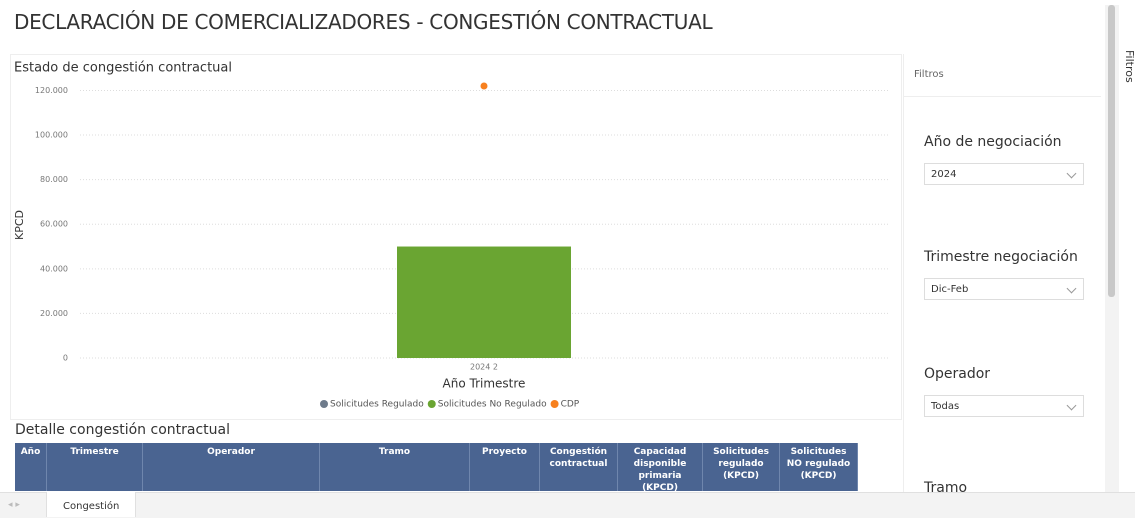 Image resolution: width=1135 pixels, height=522 pixels. Describe the element at coordinates (1004, 406) in the screenshot. I see `filter-dropdown: Todas` at that location.